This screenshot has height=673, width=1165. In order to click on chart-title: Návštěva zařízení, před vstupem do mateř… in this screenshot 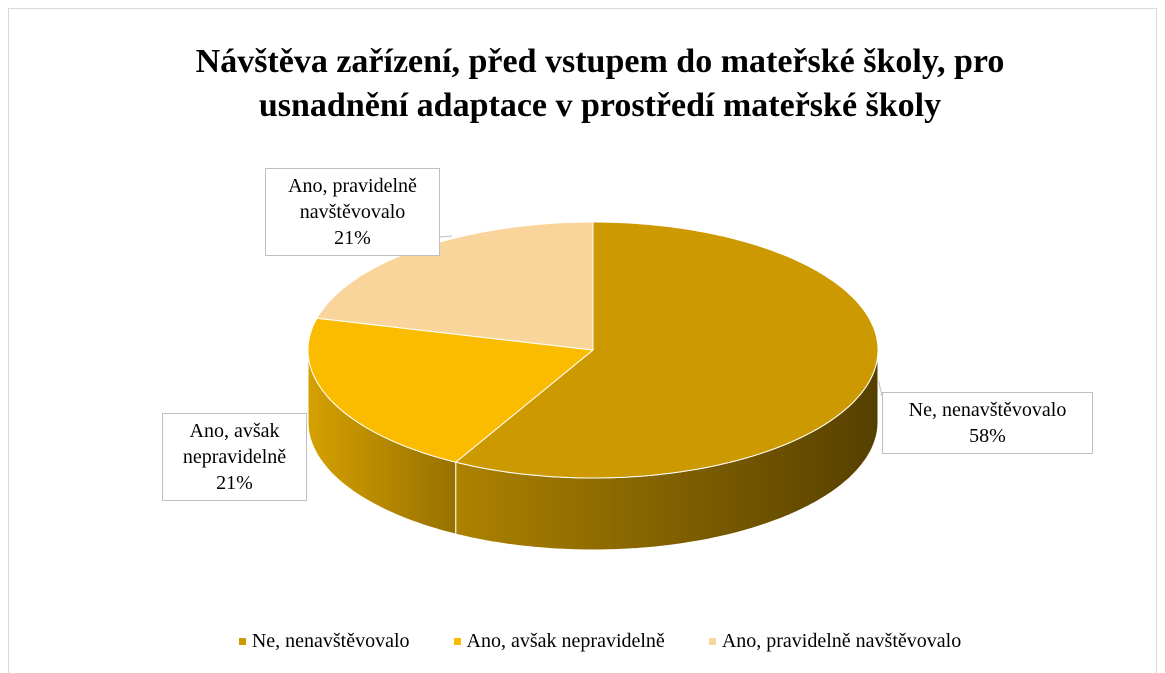, I will do `click(600, 83)`.